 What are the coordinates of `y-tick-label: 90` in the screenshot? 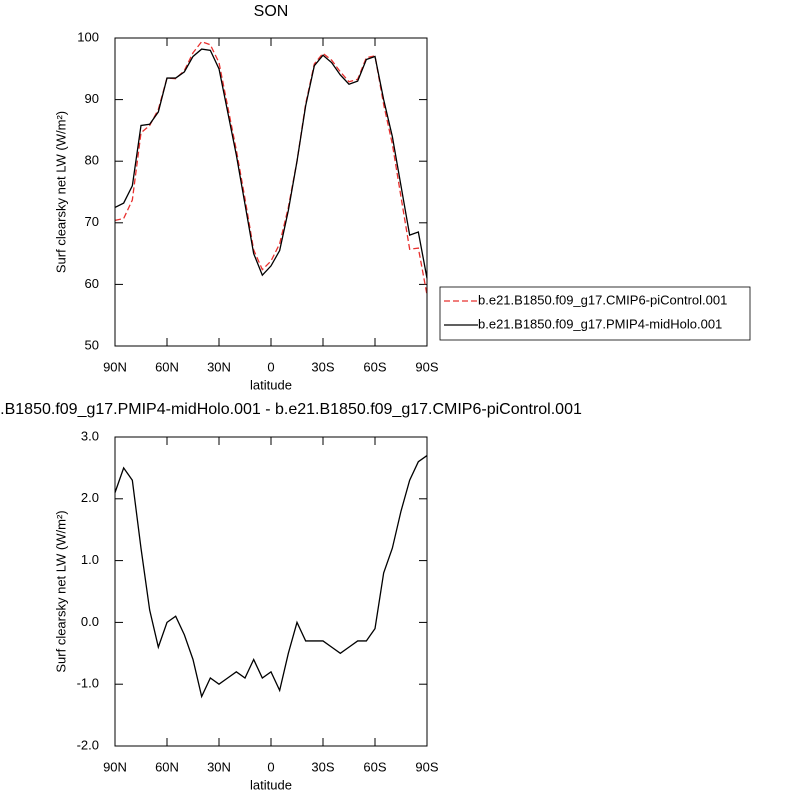 It's located at (92, 98).